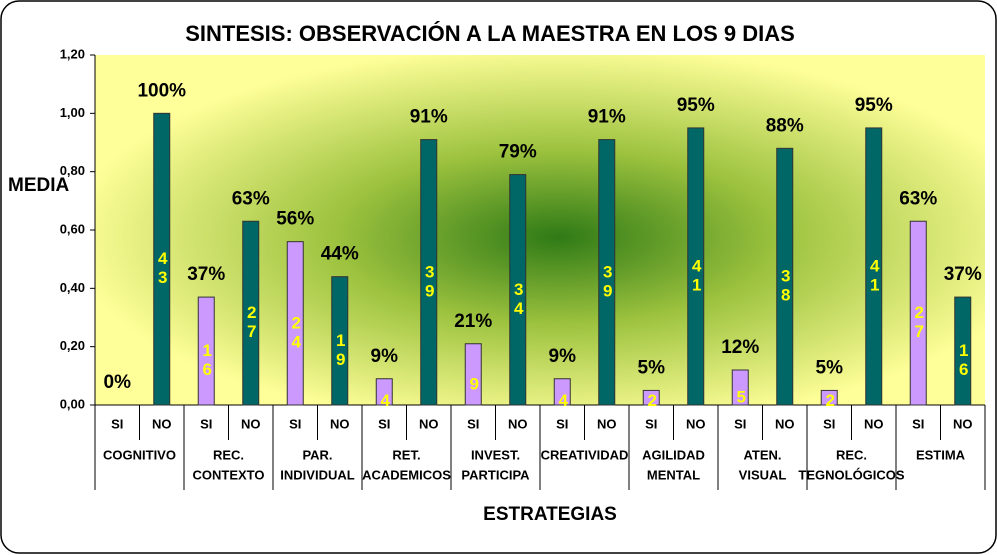 This screenshot has width=997, height=555. What do you see at coordinates (740, 347) in the screenshot?
I see `value-label: 12%` at bounding box center [740, 347].